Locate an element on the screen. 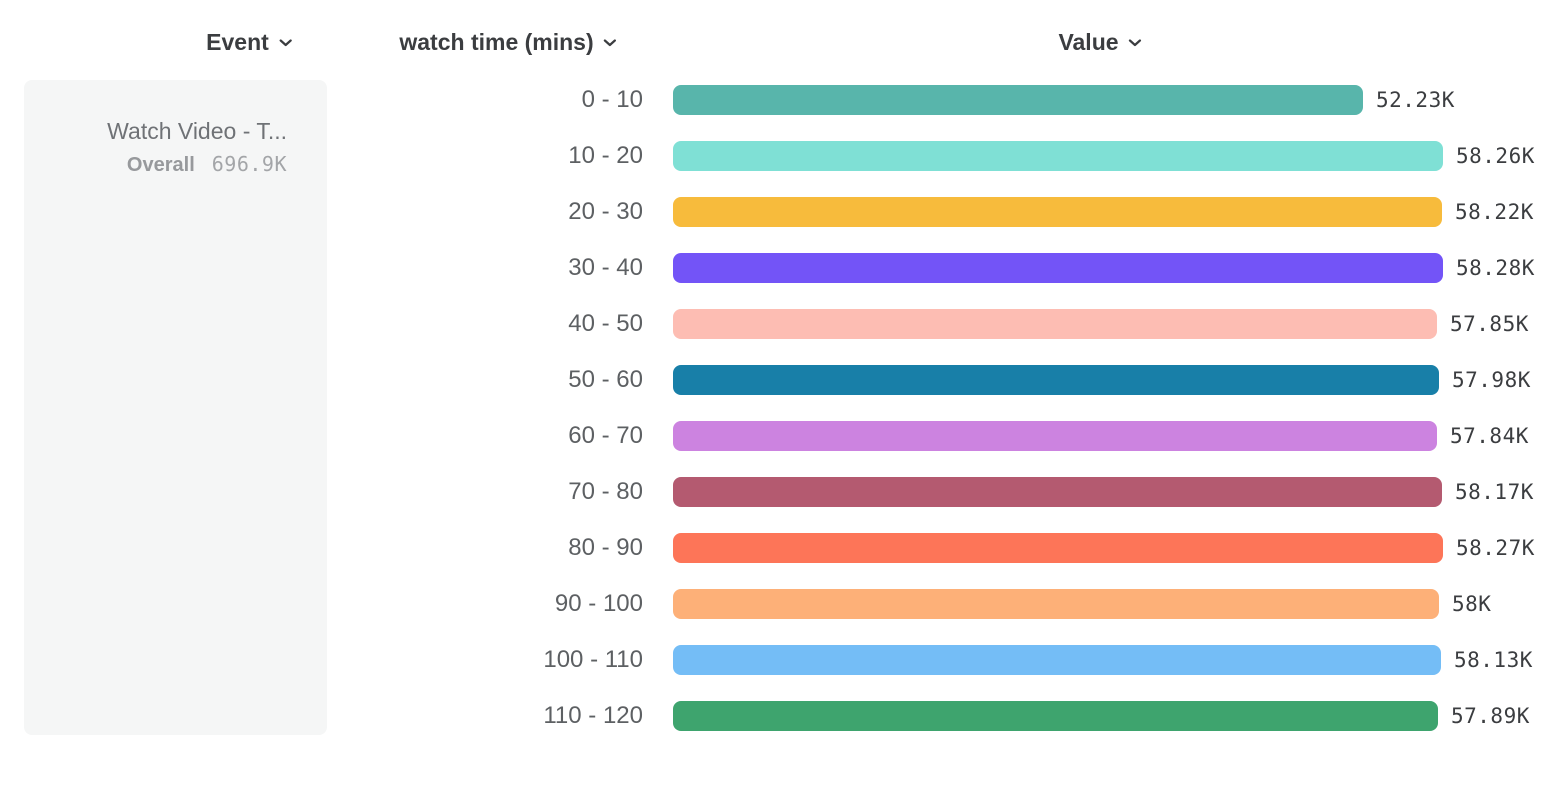  bar-value-label: 58.26K is located at coordinates (1495, 156).